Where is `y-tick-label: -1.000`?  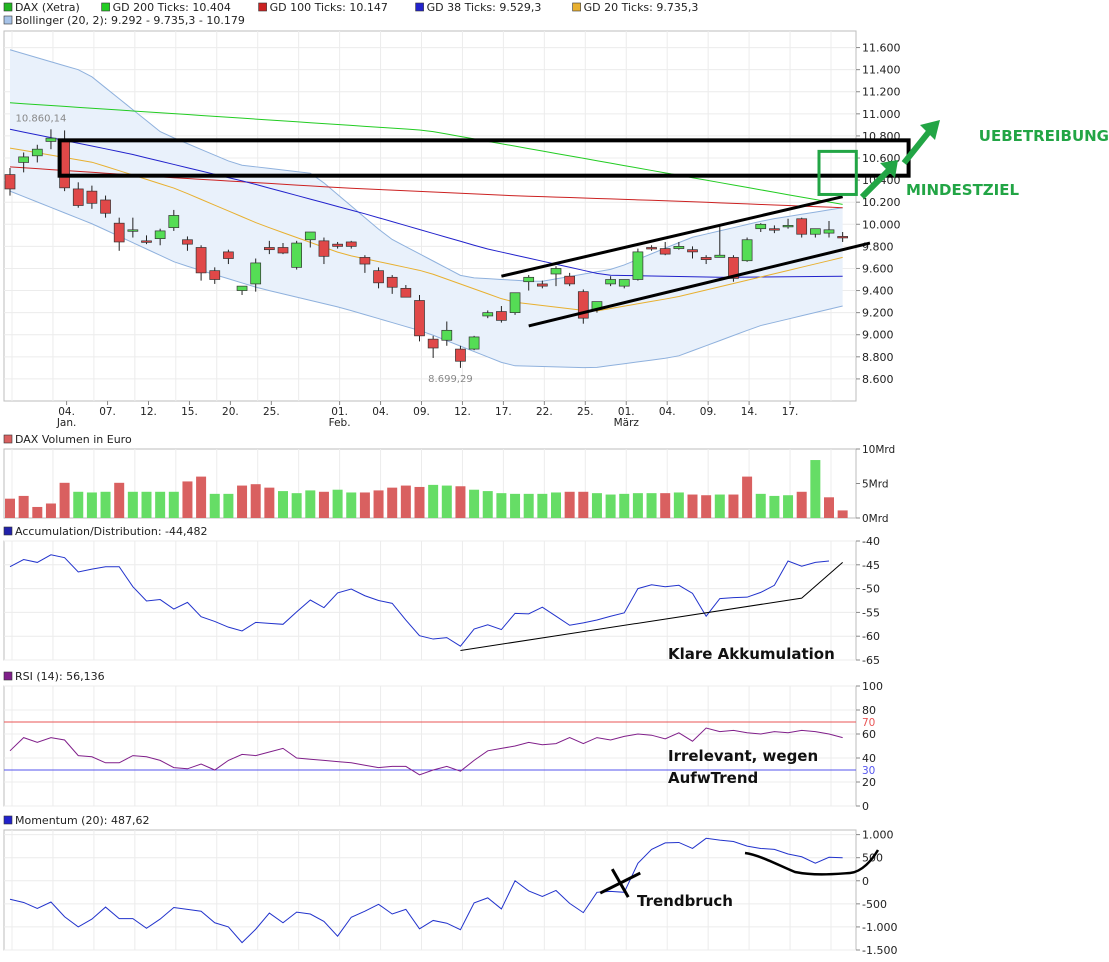
y-tick-label: -1.000 is located at coordinates (879, 927).